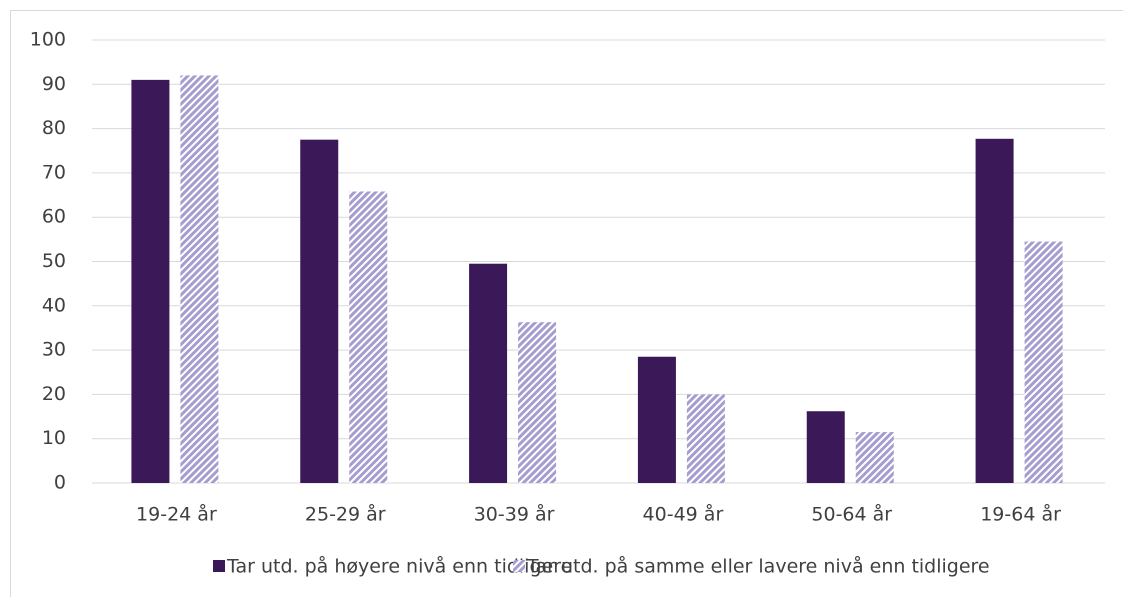  What do you see at coordinates (54, 128) in the screenshot?
I see `y-tick-label: 80` at bounding box center [54, 128].